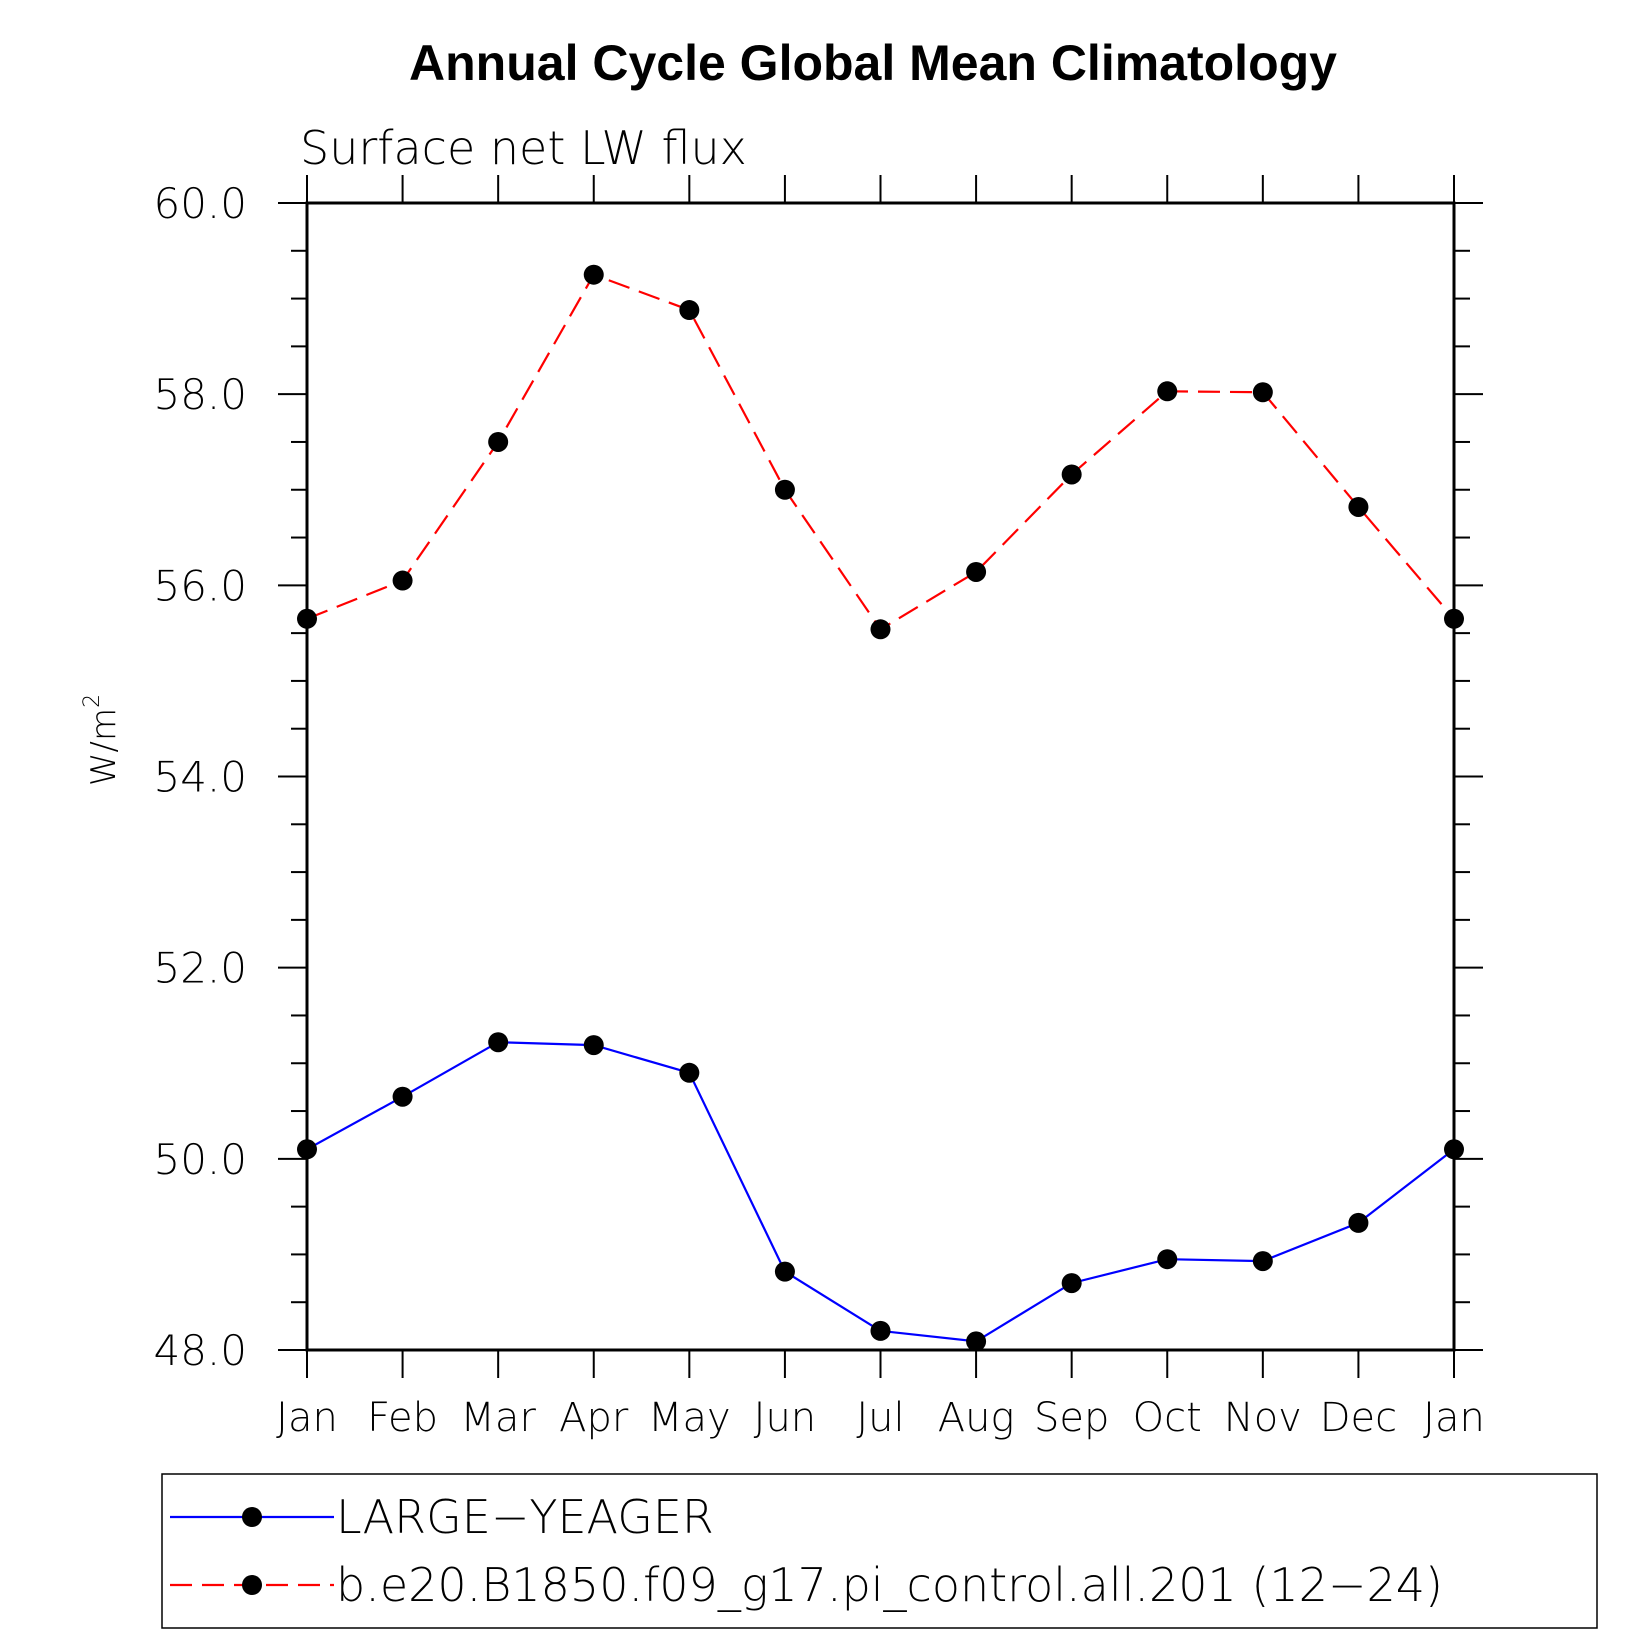  Describe the element at coordinates (1358, 1418) in the screenshot. I see `x-tick-label: Dec` at that location.